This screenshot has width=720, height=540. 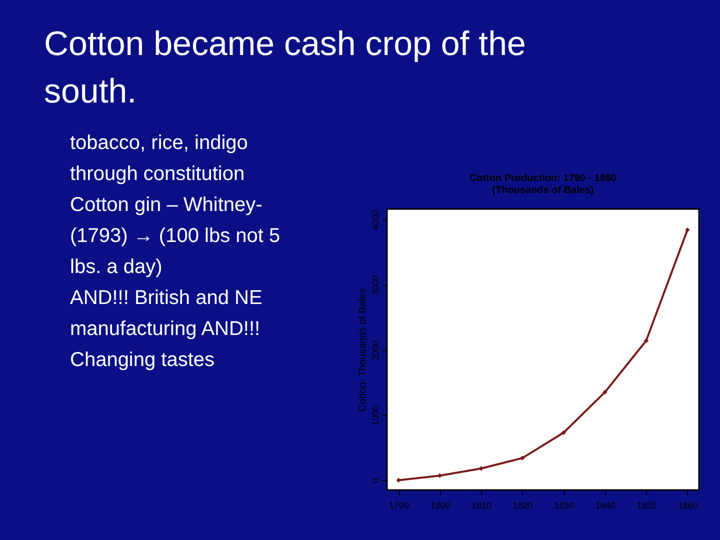 What do you see at coordinates (522, 505) in the screenshot?
I see `x-tick-label: 1820` at bounding box center [522, 505].